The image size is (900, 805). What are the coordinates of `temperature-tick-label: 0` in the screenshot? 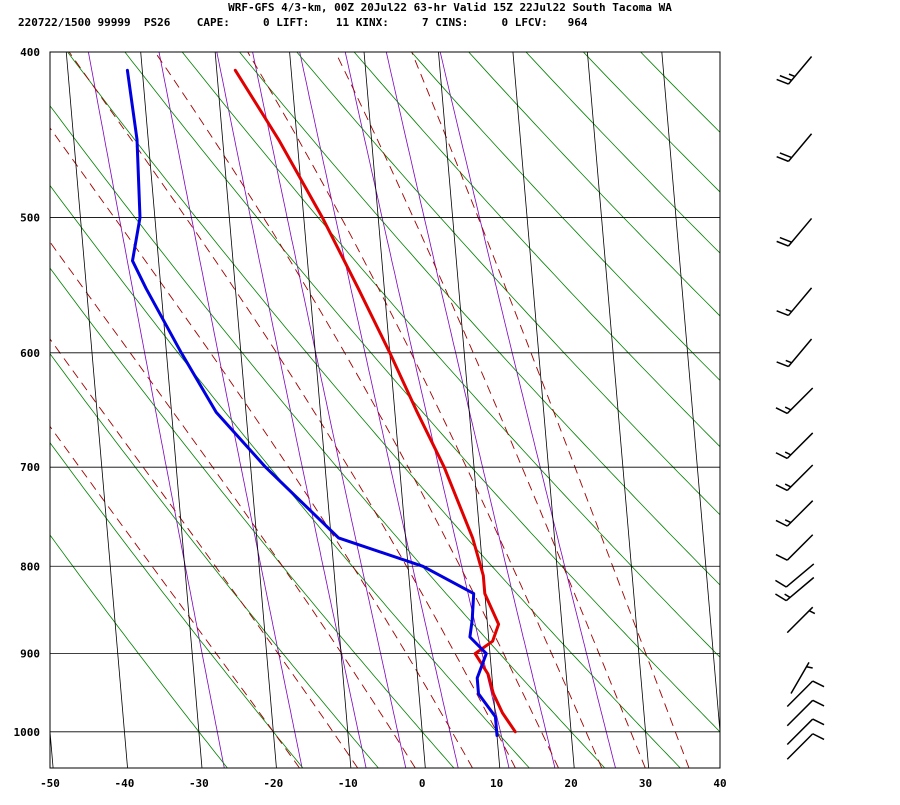 It's located at (422, 783).